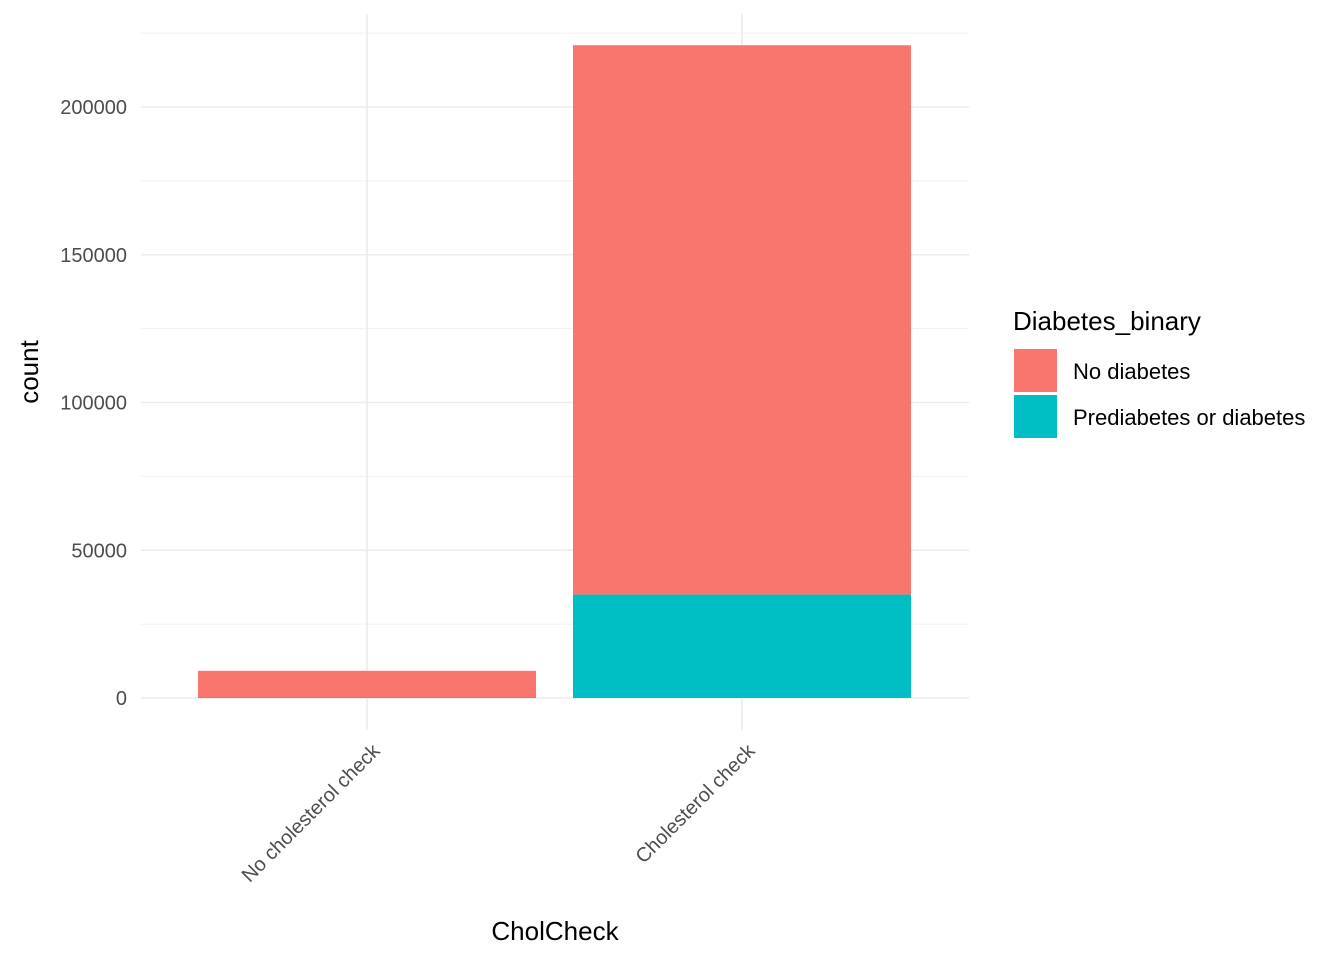  Describe the element at coordinates (99, 551) in the screenshot. I see `y-tick-label: 50000` at that location.